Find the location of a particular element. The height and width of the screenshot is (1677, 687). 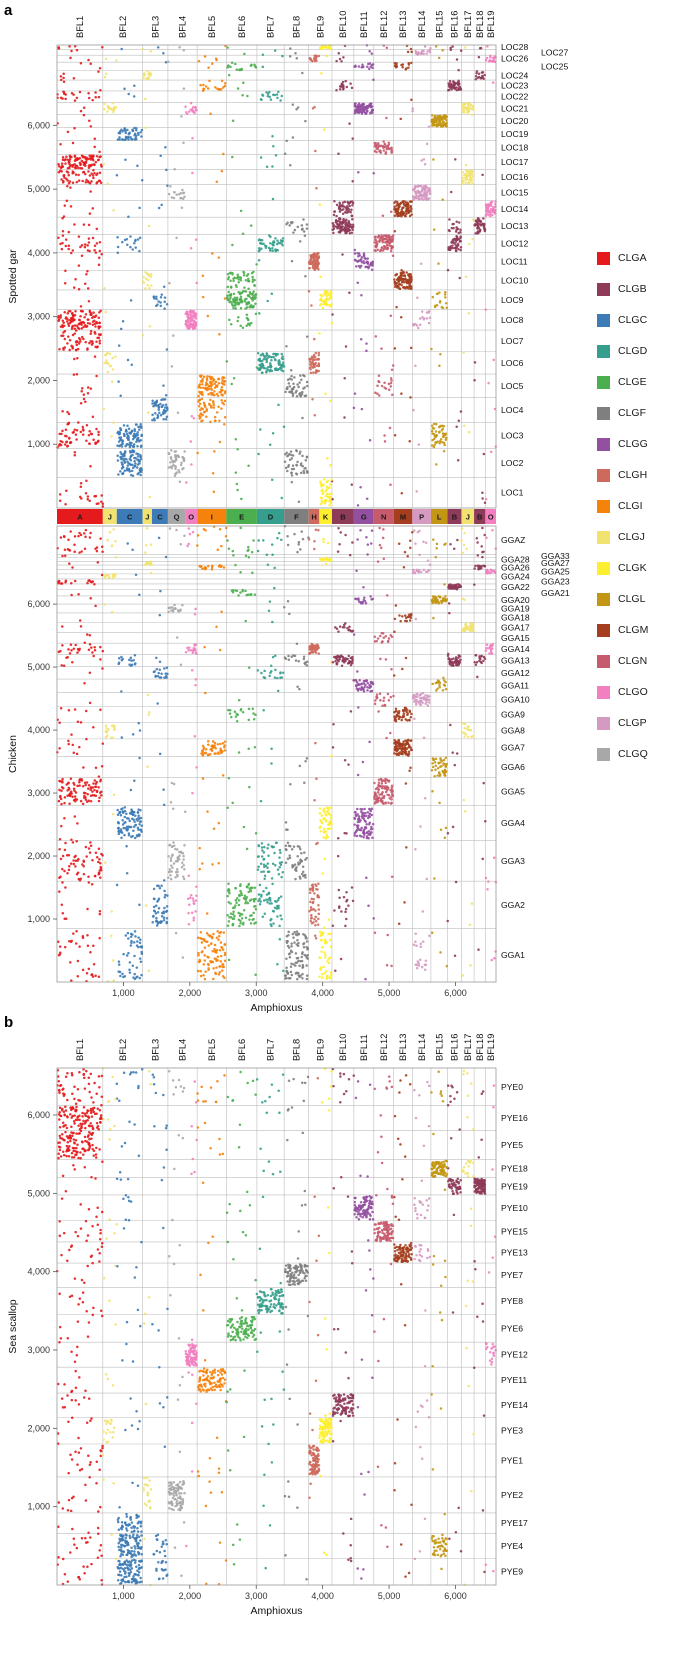

clg-band-segment-BFL2-C is located at coordinates (129, 516).